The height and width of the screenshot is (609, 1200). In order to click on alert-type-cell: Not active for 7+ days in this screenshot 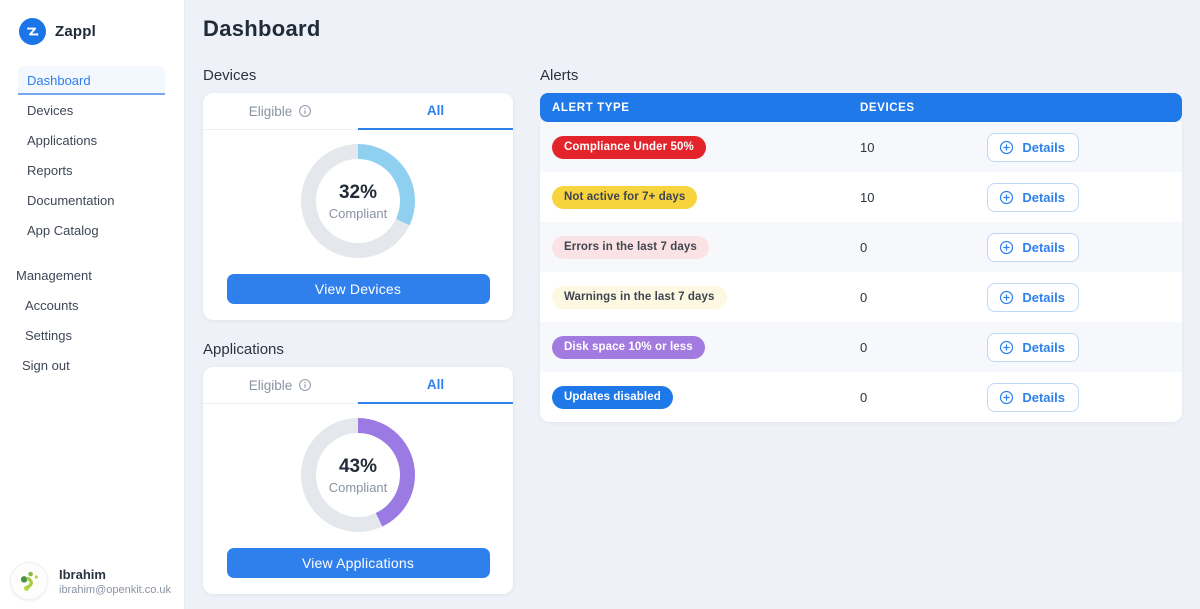, I will do `click(700, 197)`.